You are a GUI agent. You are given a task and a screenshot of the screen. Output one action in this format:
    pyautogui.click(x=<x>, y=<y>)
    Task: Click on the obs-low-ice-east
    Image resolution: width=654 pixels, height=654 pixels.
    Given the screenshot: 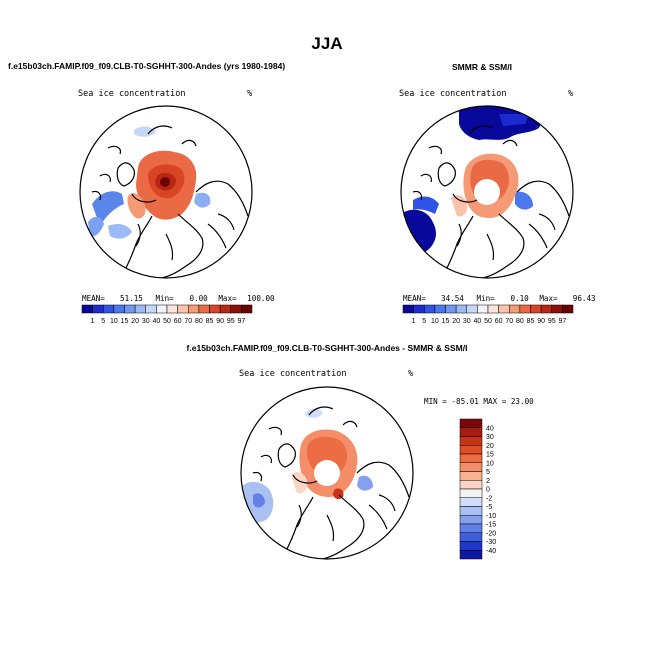 What is the action you would take?
    pyautogui.click(x=524, y=200)
    